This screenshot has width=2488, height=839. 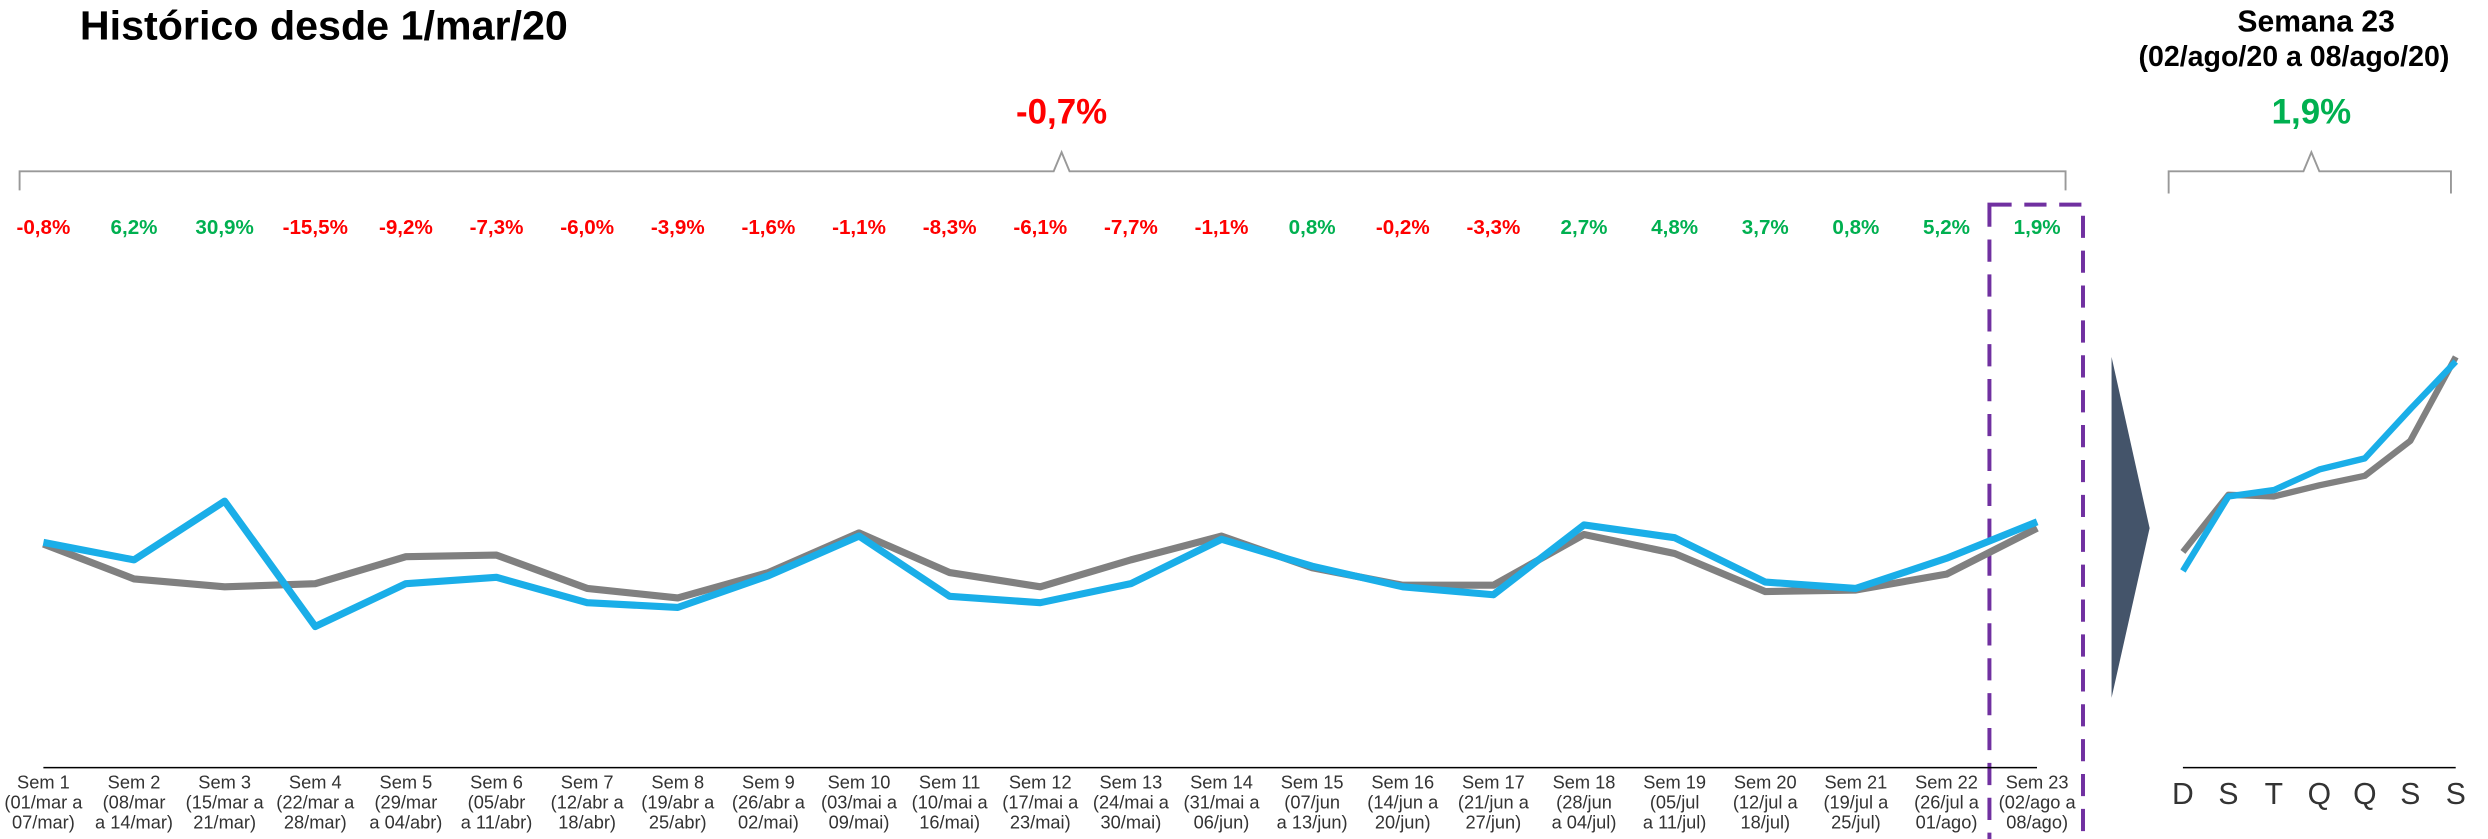 I want to click on x-tick-label: Sem 13 (24/mai a 30/mai), so click(x=1131, y=801).